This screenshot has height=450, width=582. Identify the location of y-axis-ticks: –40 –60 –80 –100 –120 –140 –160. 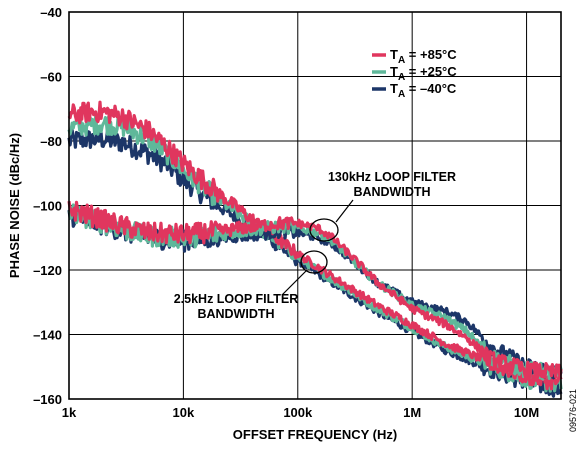
(47, 206).